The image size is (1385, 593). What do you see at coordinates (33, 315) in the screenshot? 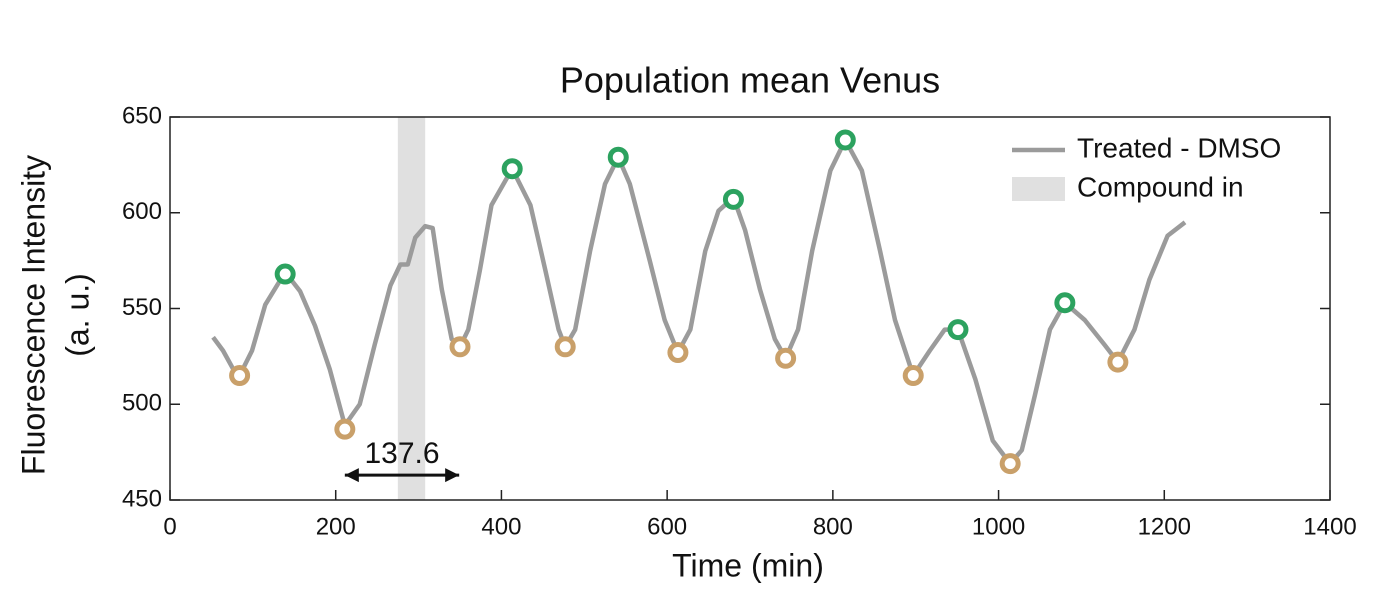
I see `y-axis-label: Fluorescence Intensity` at bounding box center [33, 315].